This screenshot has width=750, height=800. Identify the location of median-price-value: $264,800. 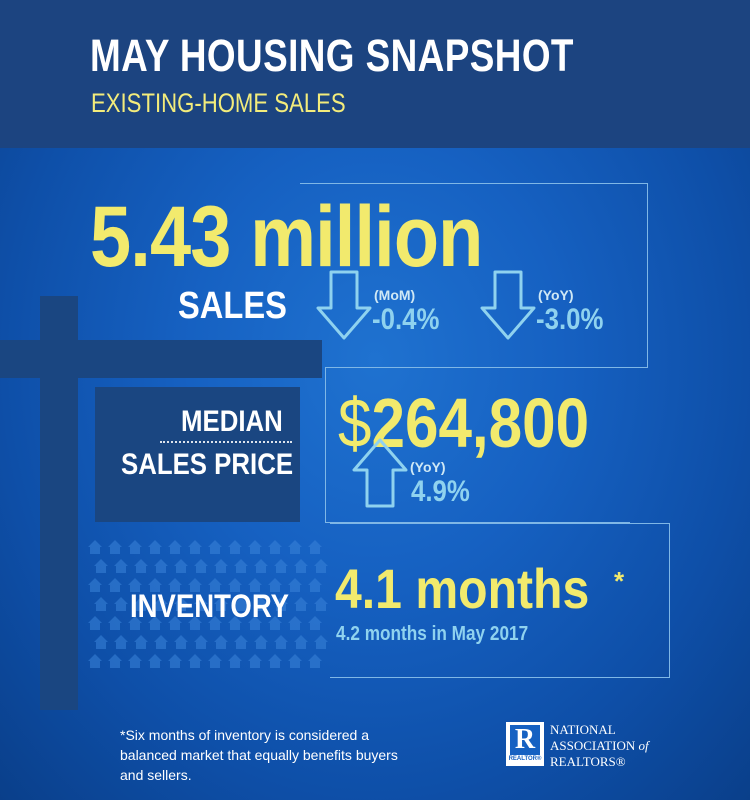
(463, 423).